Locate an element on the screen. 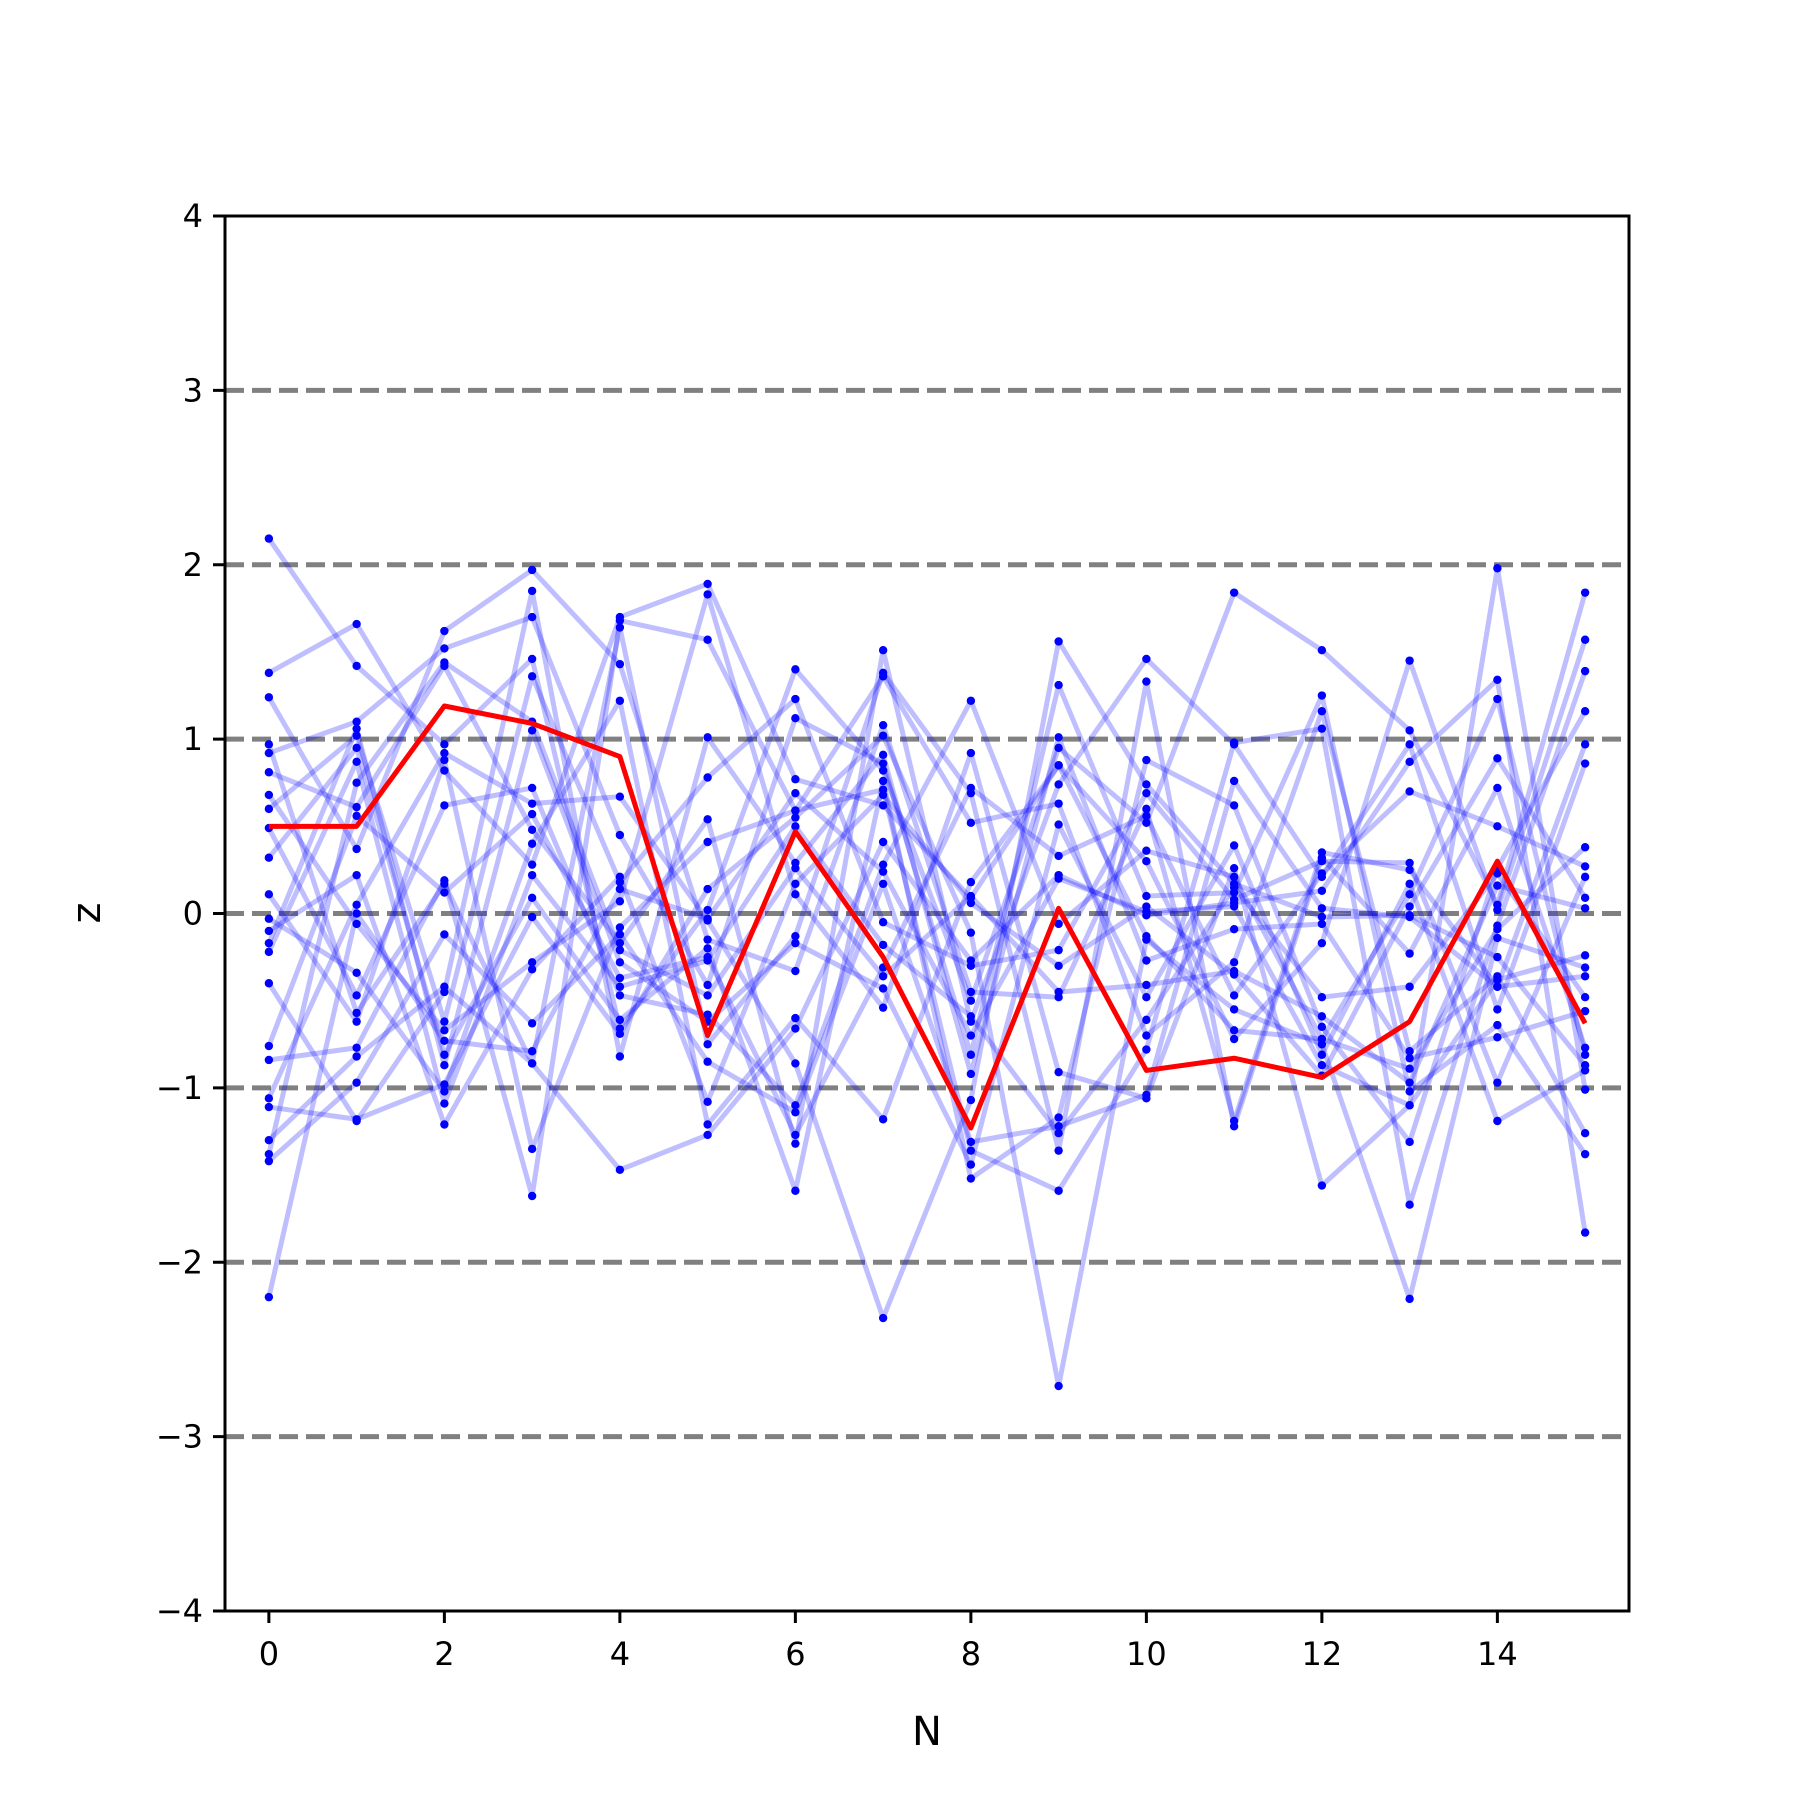 The height and width of the screenshot is (1800, 1800). x-tick-label: 6 is located at coordinates (795, 1654).